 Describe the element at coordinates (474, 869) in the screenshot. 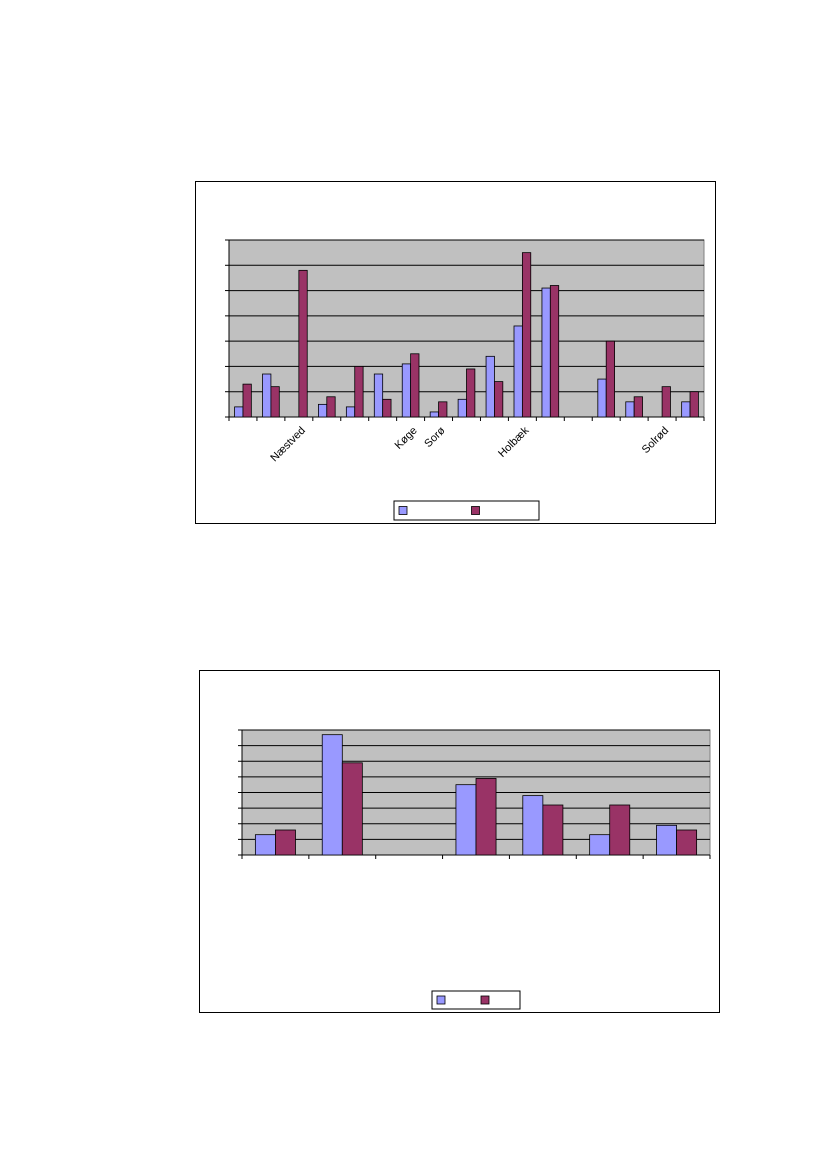

I see `chart-2-svg` at that location.